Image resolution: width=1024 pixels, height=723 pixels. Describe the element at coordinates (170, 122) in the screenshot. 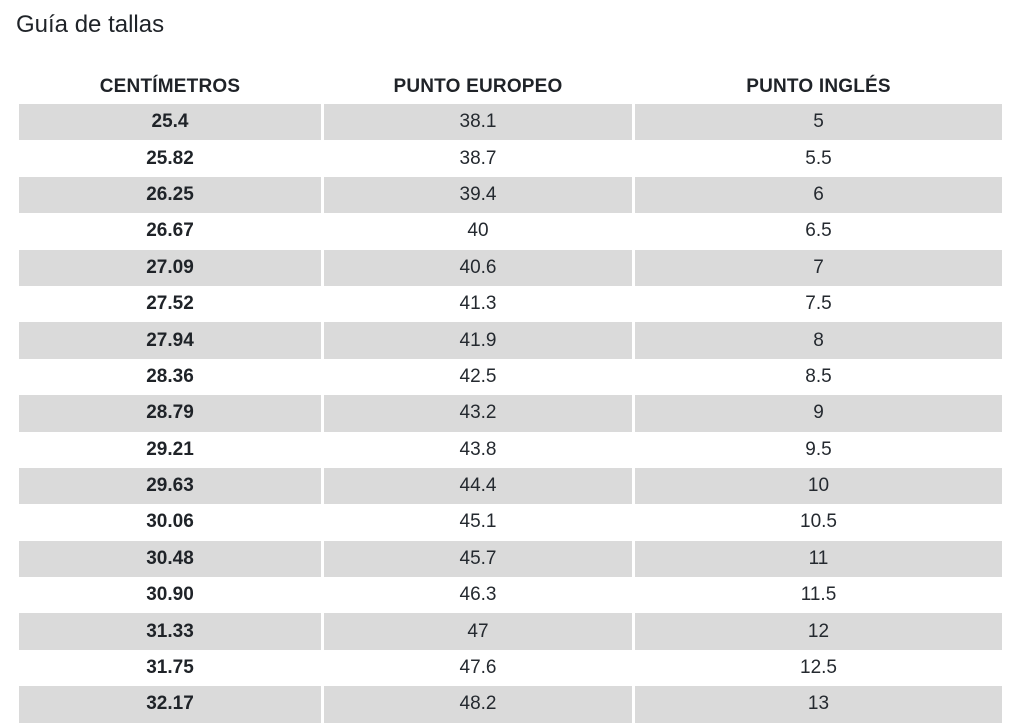

I see `cell-centimetros: 25.4` at that location.